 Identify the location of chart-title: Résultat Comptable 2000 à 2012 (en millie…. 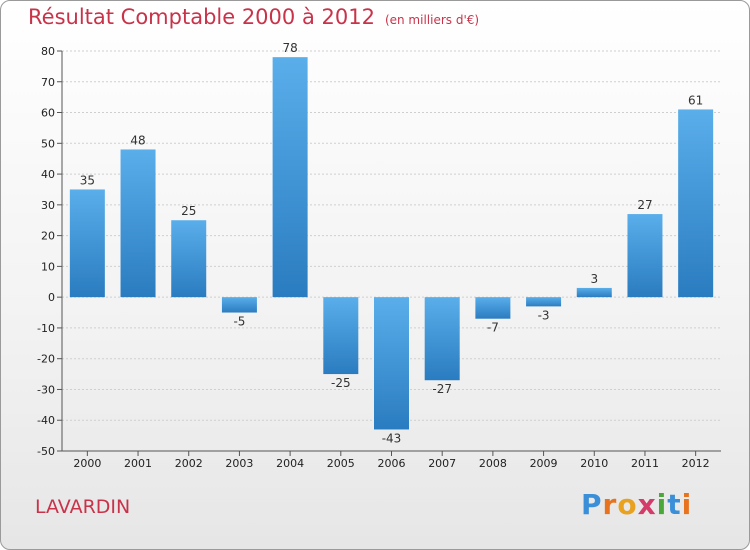
(253, 17).